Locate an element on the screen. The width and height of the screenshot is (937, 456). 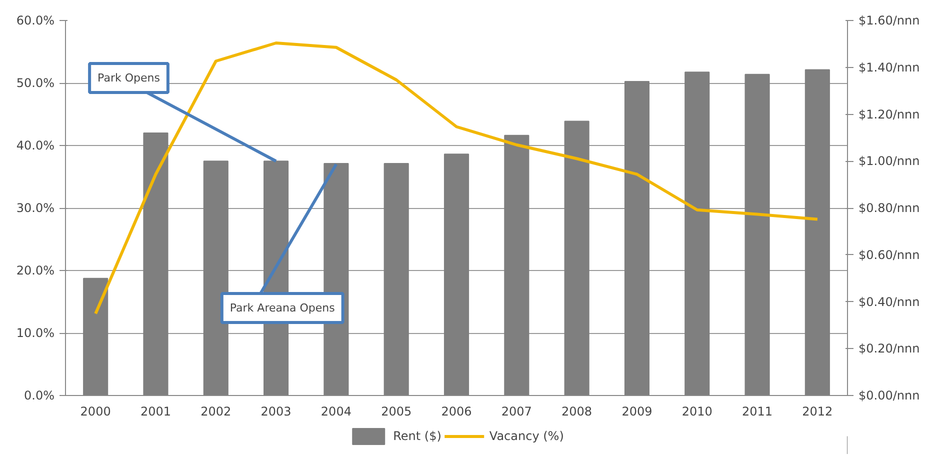
annotation: Park Areana Opens is located at coordinates (283, 308).